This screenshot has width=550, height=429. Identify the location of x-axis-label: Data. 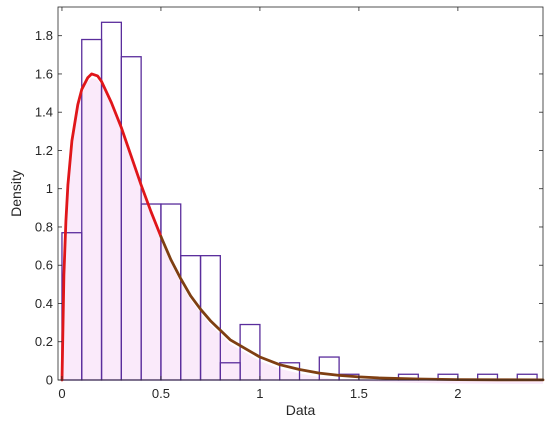
(301, 410).